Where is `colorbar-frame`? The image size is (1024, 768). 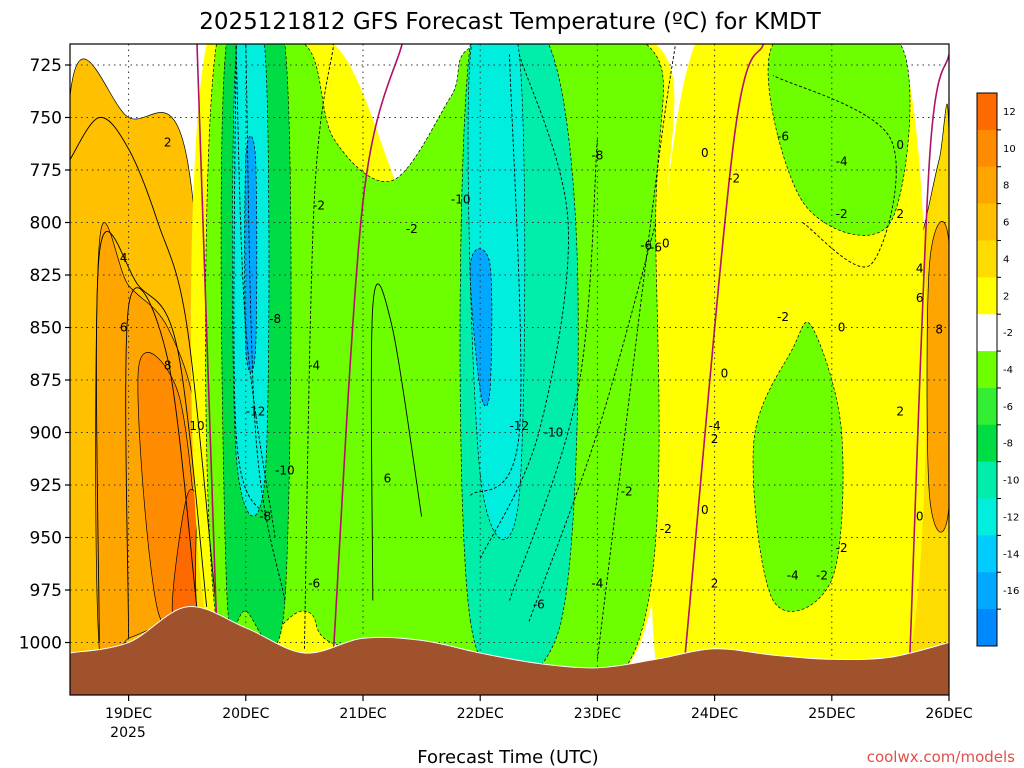
colorbar-frame is located at coordinates (987, 369).